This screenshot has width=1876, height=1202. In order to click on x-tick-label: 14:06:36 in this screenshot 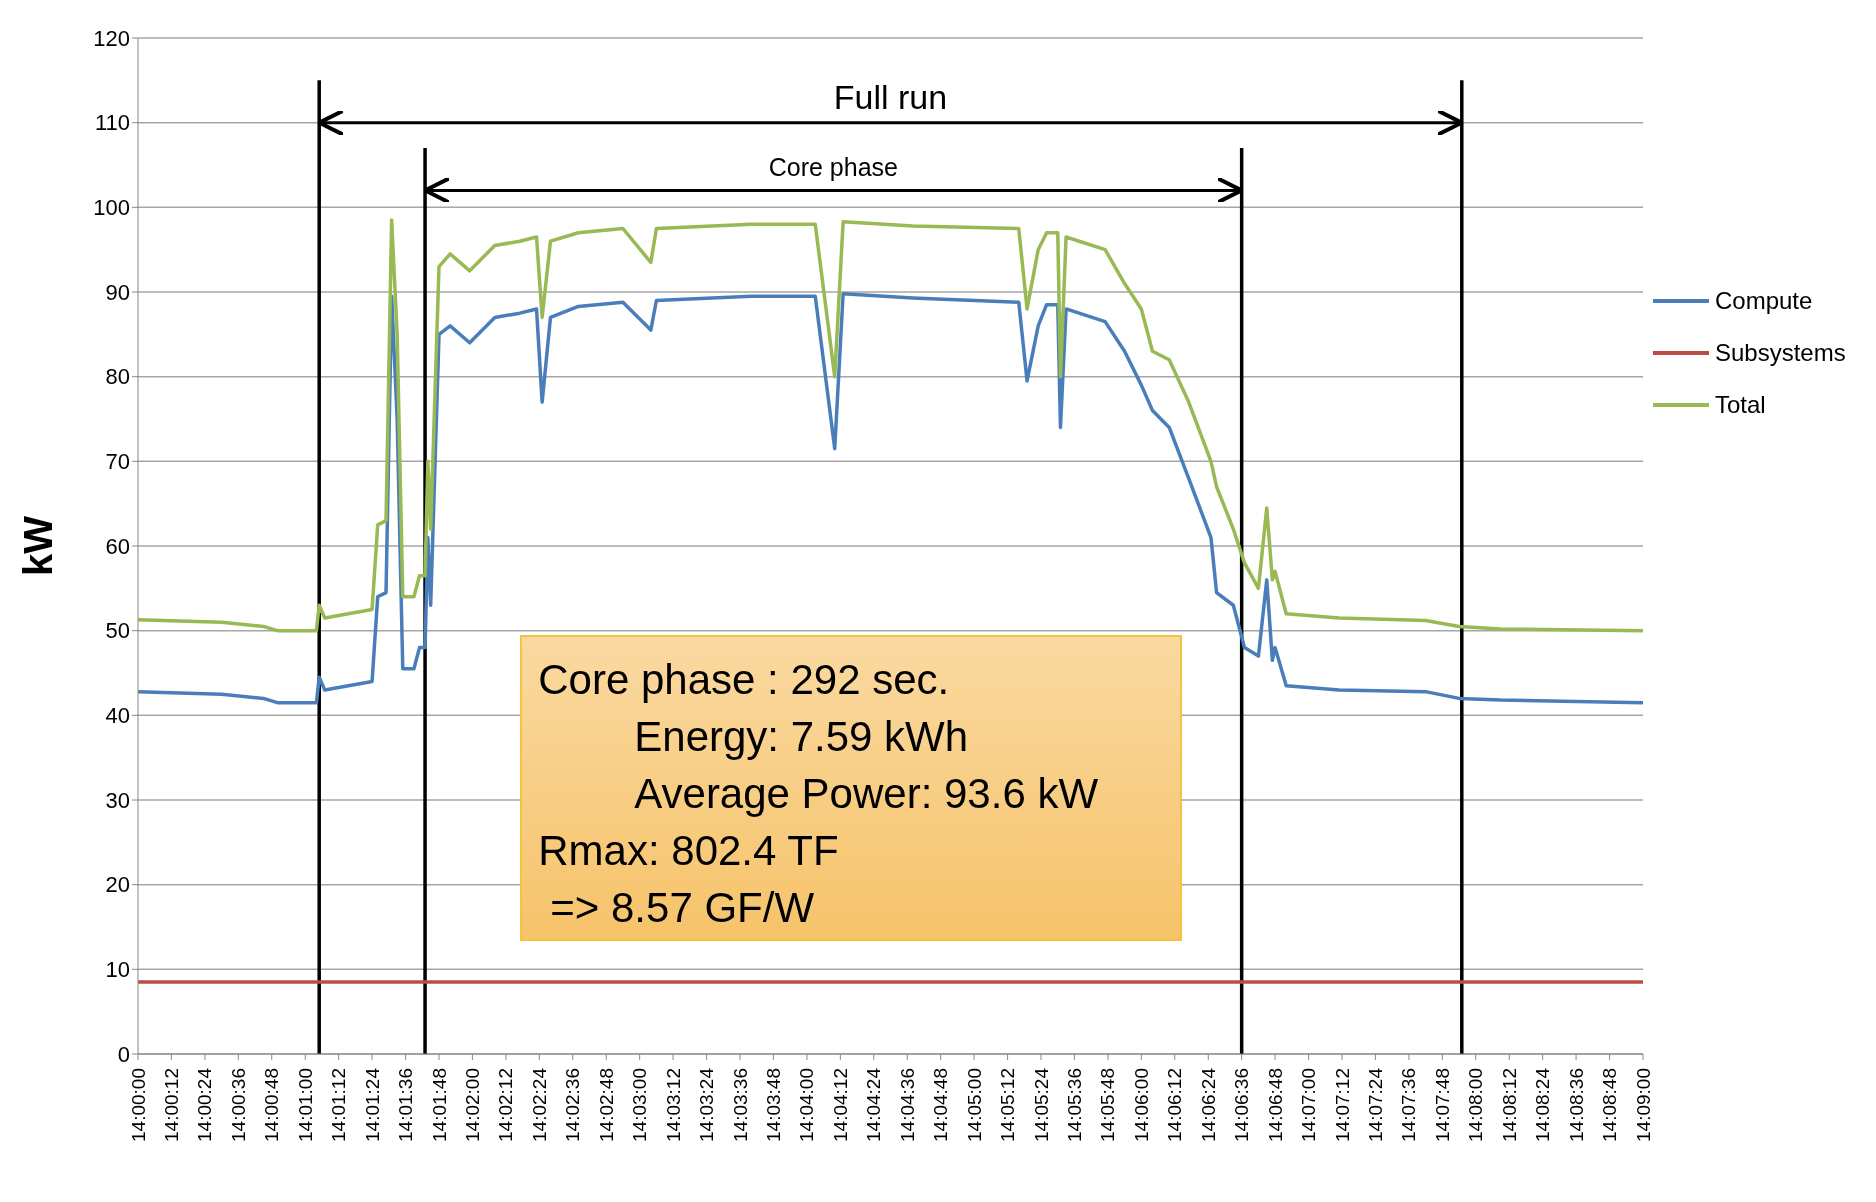, I will do `click(1242, 1105)`.